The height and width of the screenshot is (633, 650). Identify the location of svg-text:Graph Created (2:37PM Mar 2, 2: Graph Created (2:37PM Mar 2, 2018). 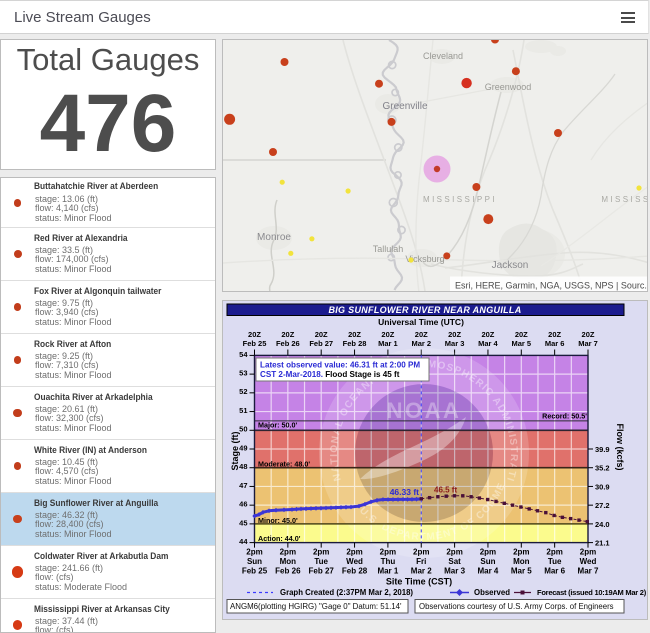
(346, 592).